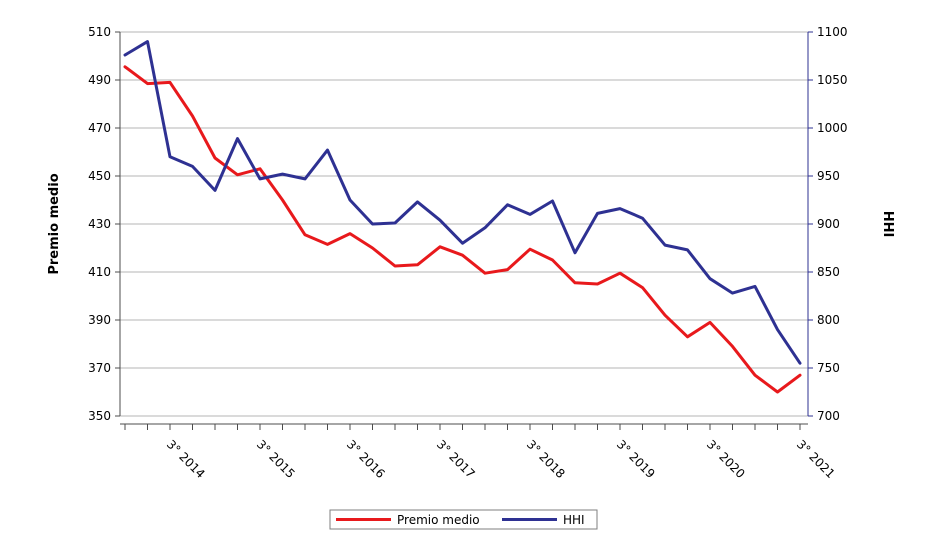 This screenshot has width=951, height=552. What do you see at coordinates (828, 176) in the screenshot?
I see `y2-tick-label: 950` at bounding box center [828, 176].